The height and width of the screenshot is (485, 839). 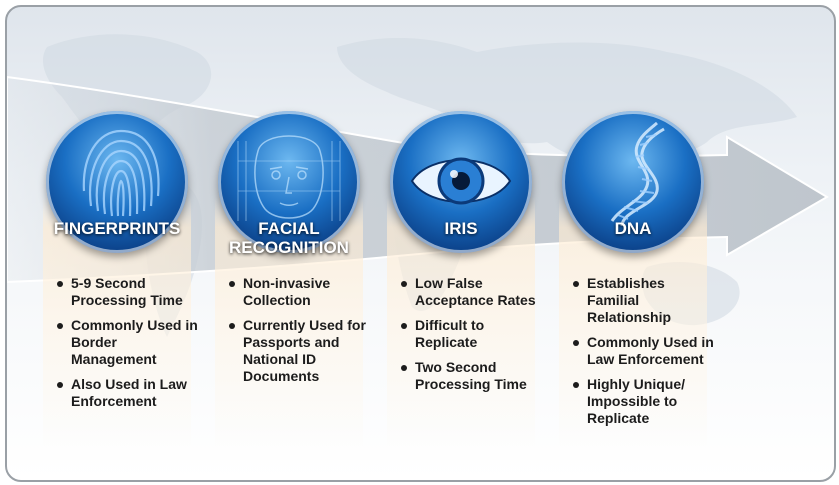 I want to click on title-line: IRIS, so click(x=461, y=228).